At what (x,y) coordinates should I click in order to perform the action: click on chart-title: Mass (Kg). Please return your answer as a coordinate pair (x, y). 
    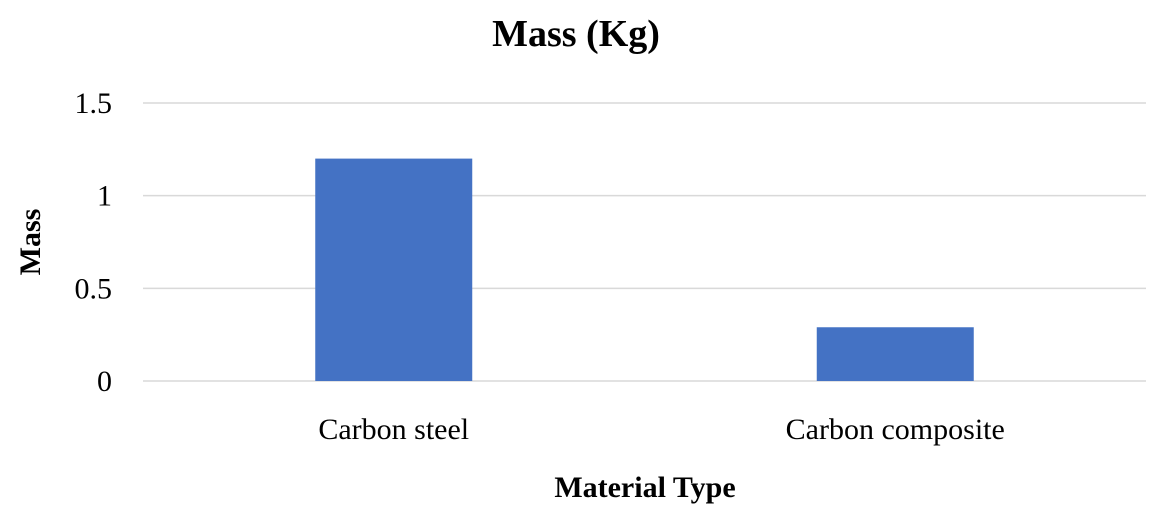
    Looking at the image, I should click on (576, 34).